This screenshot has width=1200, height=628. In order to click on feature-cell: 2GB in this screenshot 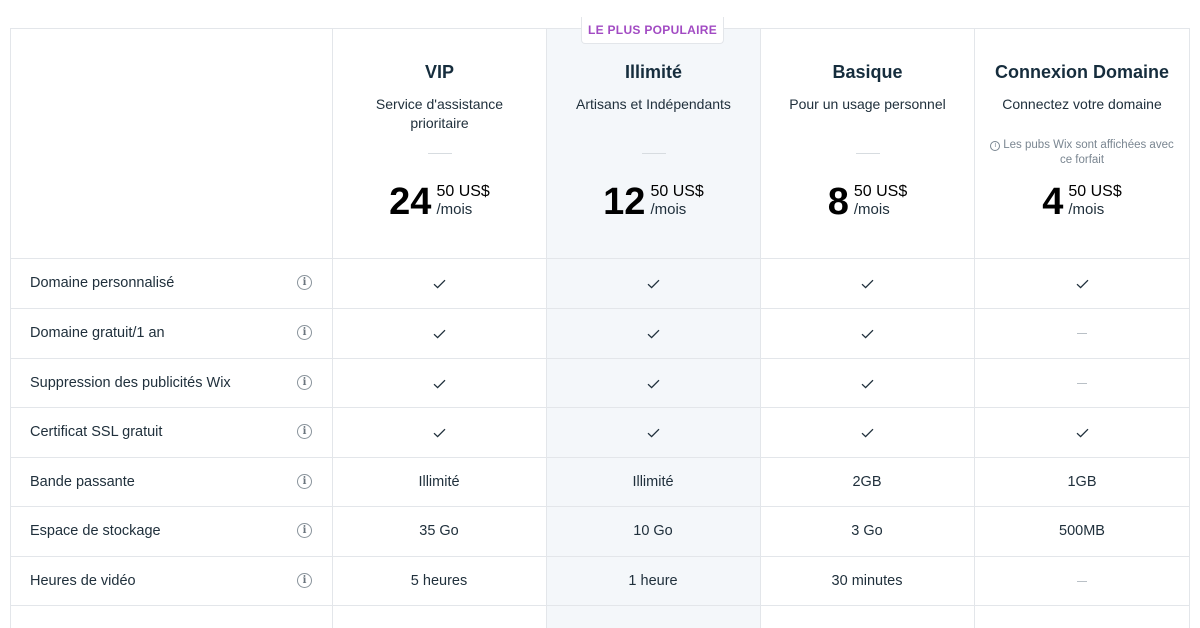, I will do `click(867, 482)`.